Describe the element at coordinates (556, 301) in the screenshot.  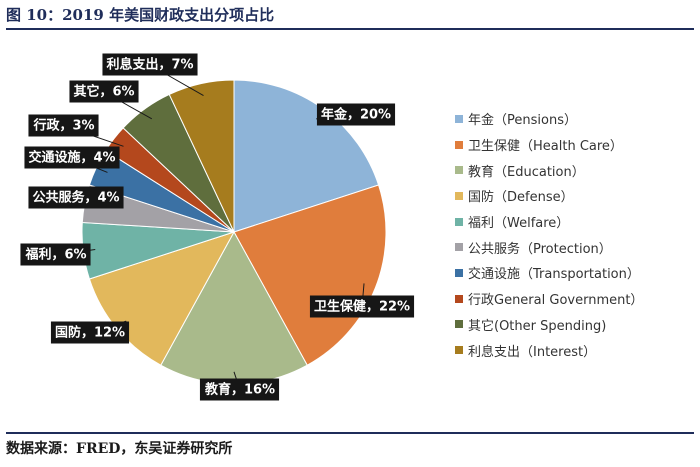
I see `legend-label: 行政General Government）` at that location.